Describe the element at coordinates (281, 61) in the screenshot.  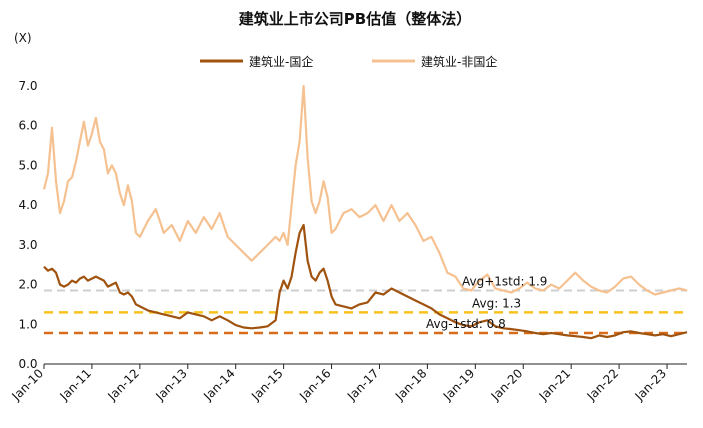
I see `legend-label-soe: 建筑业-国企` at that location.